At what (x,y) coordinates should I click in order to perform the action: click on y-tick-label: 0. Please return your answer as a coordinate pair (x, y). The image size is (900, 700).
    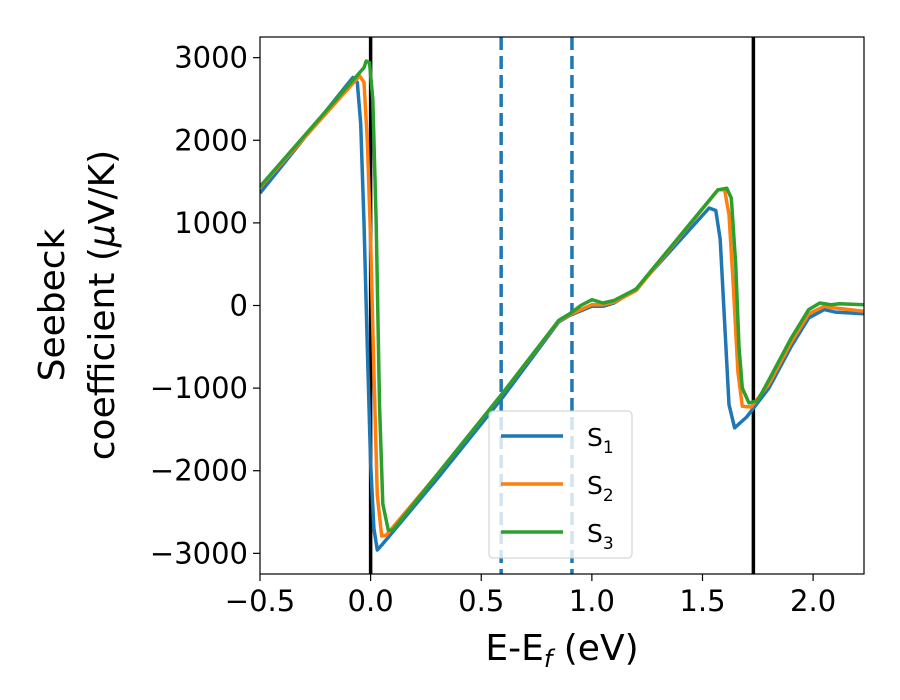
    Looking at the image, I should click on (239, 306).